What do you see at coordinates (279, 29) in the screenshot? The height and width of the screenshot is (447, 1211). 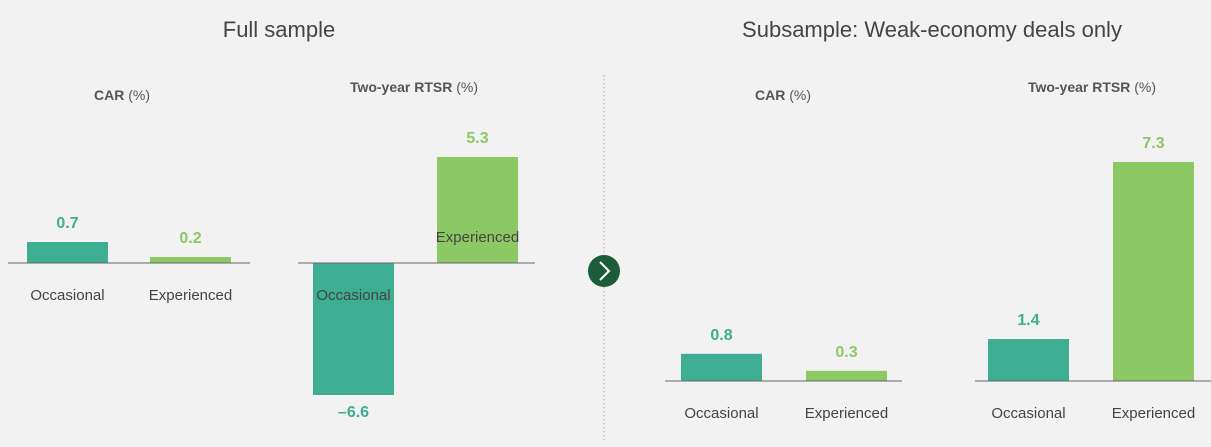 I see `section-title: Full sample` at bounding box center [279, 29].